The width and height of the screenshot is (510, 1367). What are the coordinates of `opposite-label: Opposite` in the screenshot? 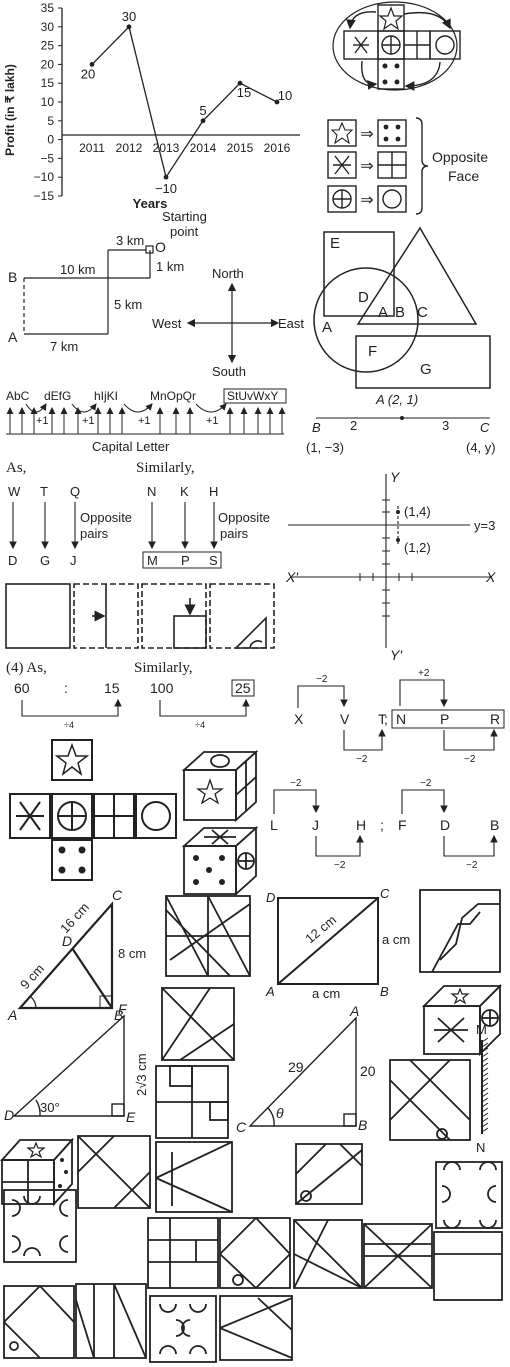 It's located at (460, 157).